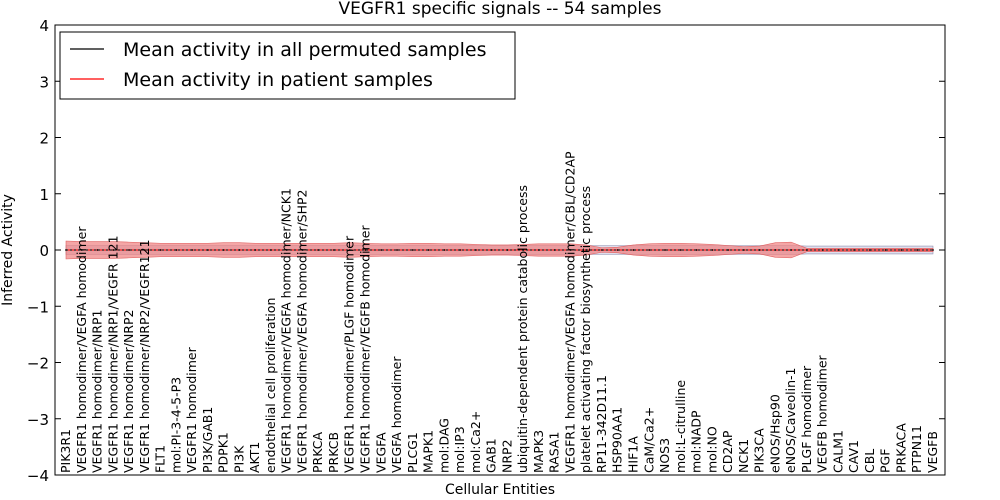 Image resolution: width=1000 pixels, height=500 pixels. I want to click on x-tick-label: VEGFR1 homodimer/VEGFA homodimer/NCK1, so click(286, 330).